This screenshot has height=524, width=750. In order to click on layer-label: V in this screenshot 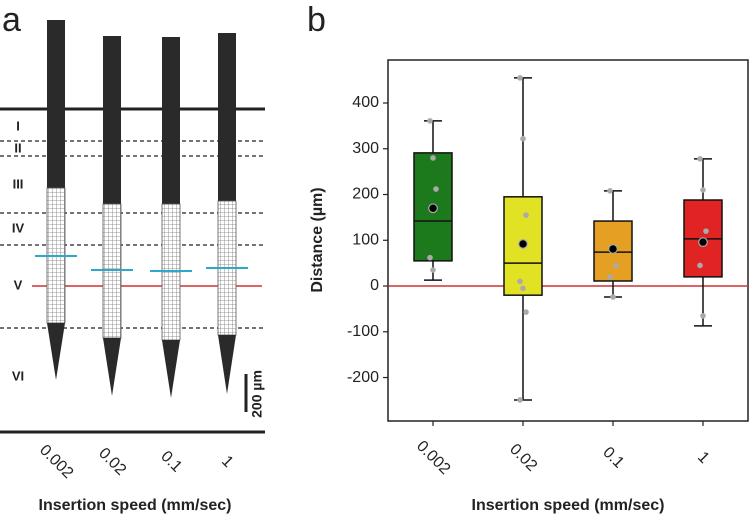, I will do `click(18, 284)`.